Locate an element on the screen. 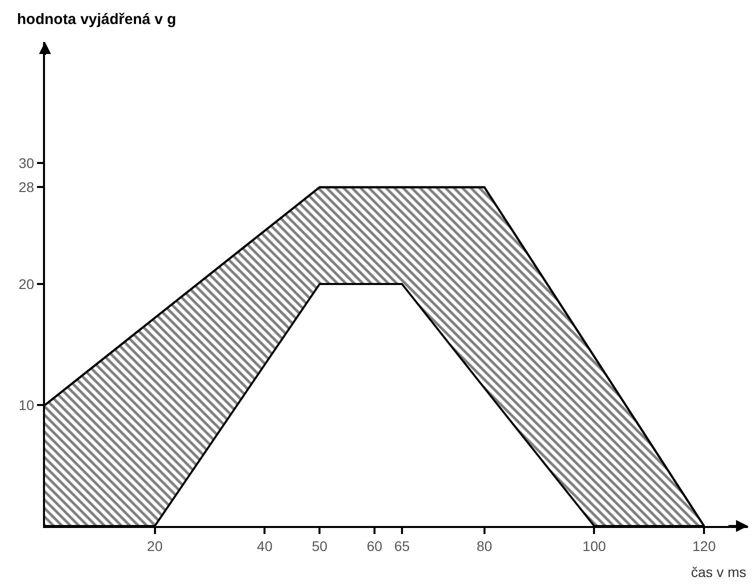 Image resolution: width=752 pixels, height=588 pixels. y-axis-title: hodnota vyjádřená v g is located at coordinates (96, 19).